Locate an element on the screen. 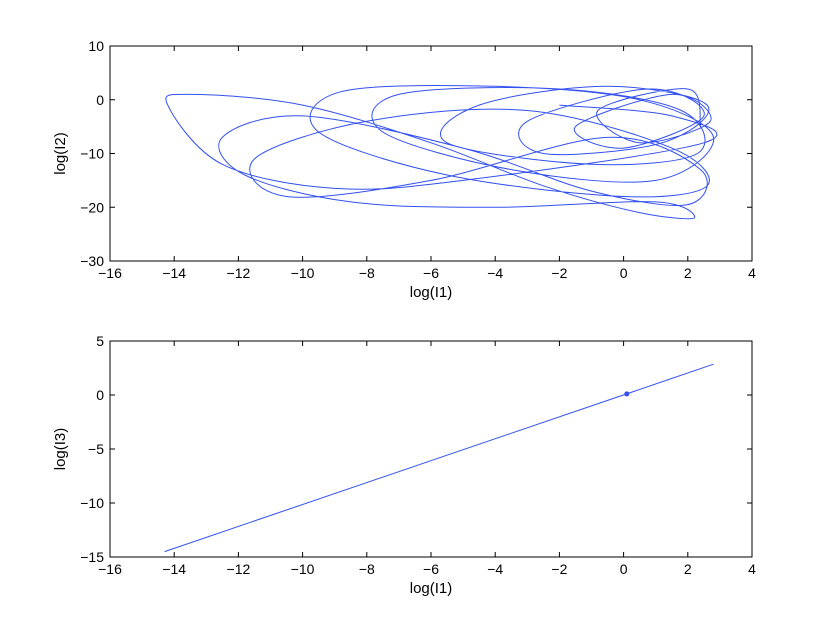 This screenshot has width=830, height=625. y-tick-label: −5 is located at coordinates (96, 449).